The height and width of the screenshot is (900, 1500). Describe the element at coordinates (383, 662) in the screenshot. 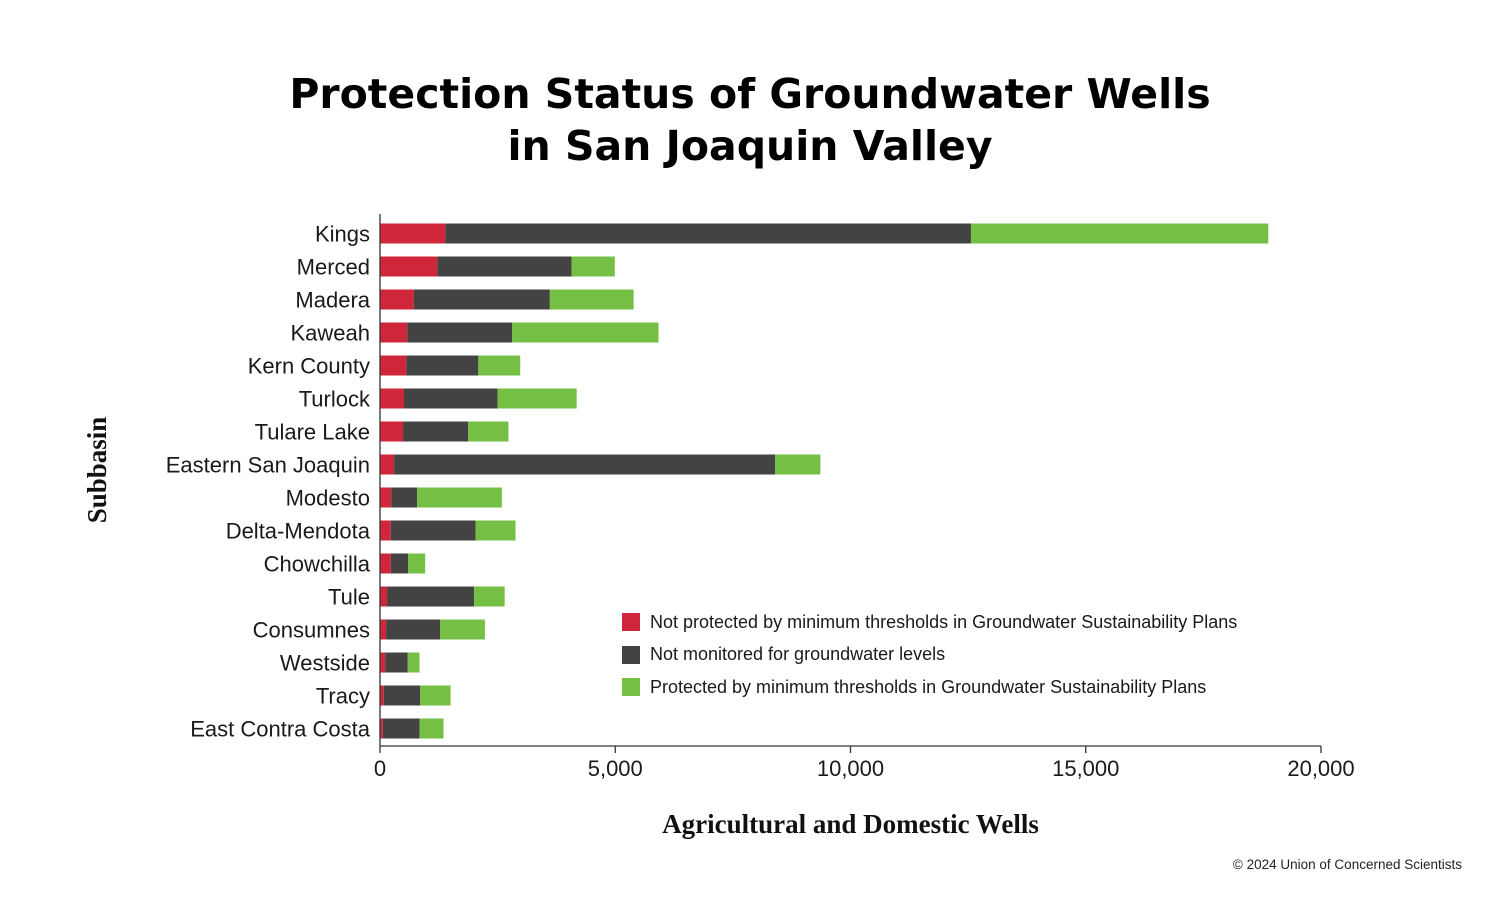

I see `bar-westside-not-protected` at that location.